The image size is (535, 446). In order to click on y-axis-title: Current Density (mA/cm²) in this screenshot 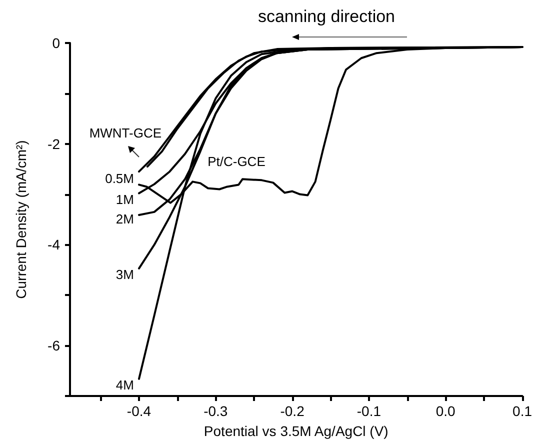, I will do `click(21, 219)`.